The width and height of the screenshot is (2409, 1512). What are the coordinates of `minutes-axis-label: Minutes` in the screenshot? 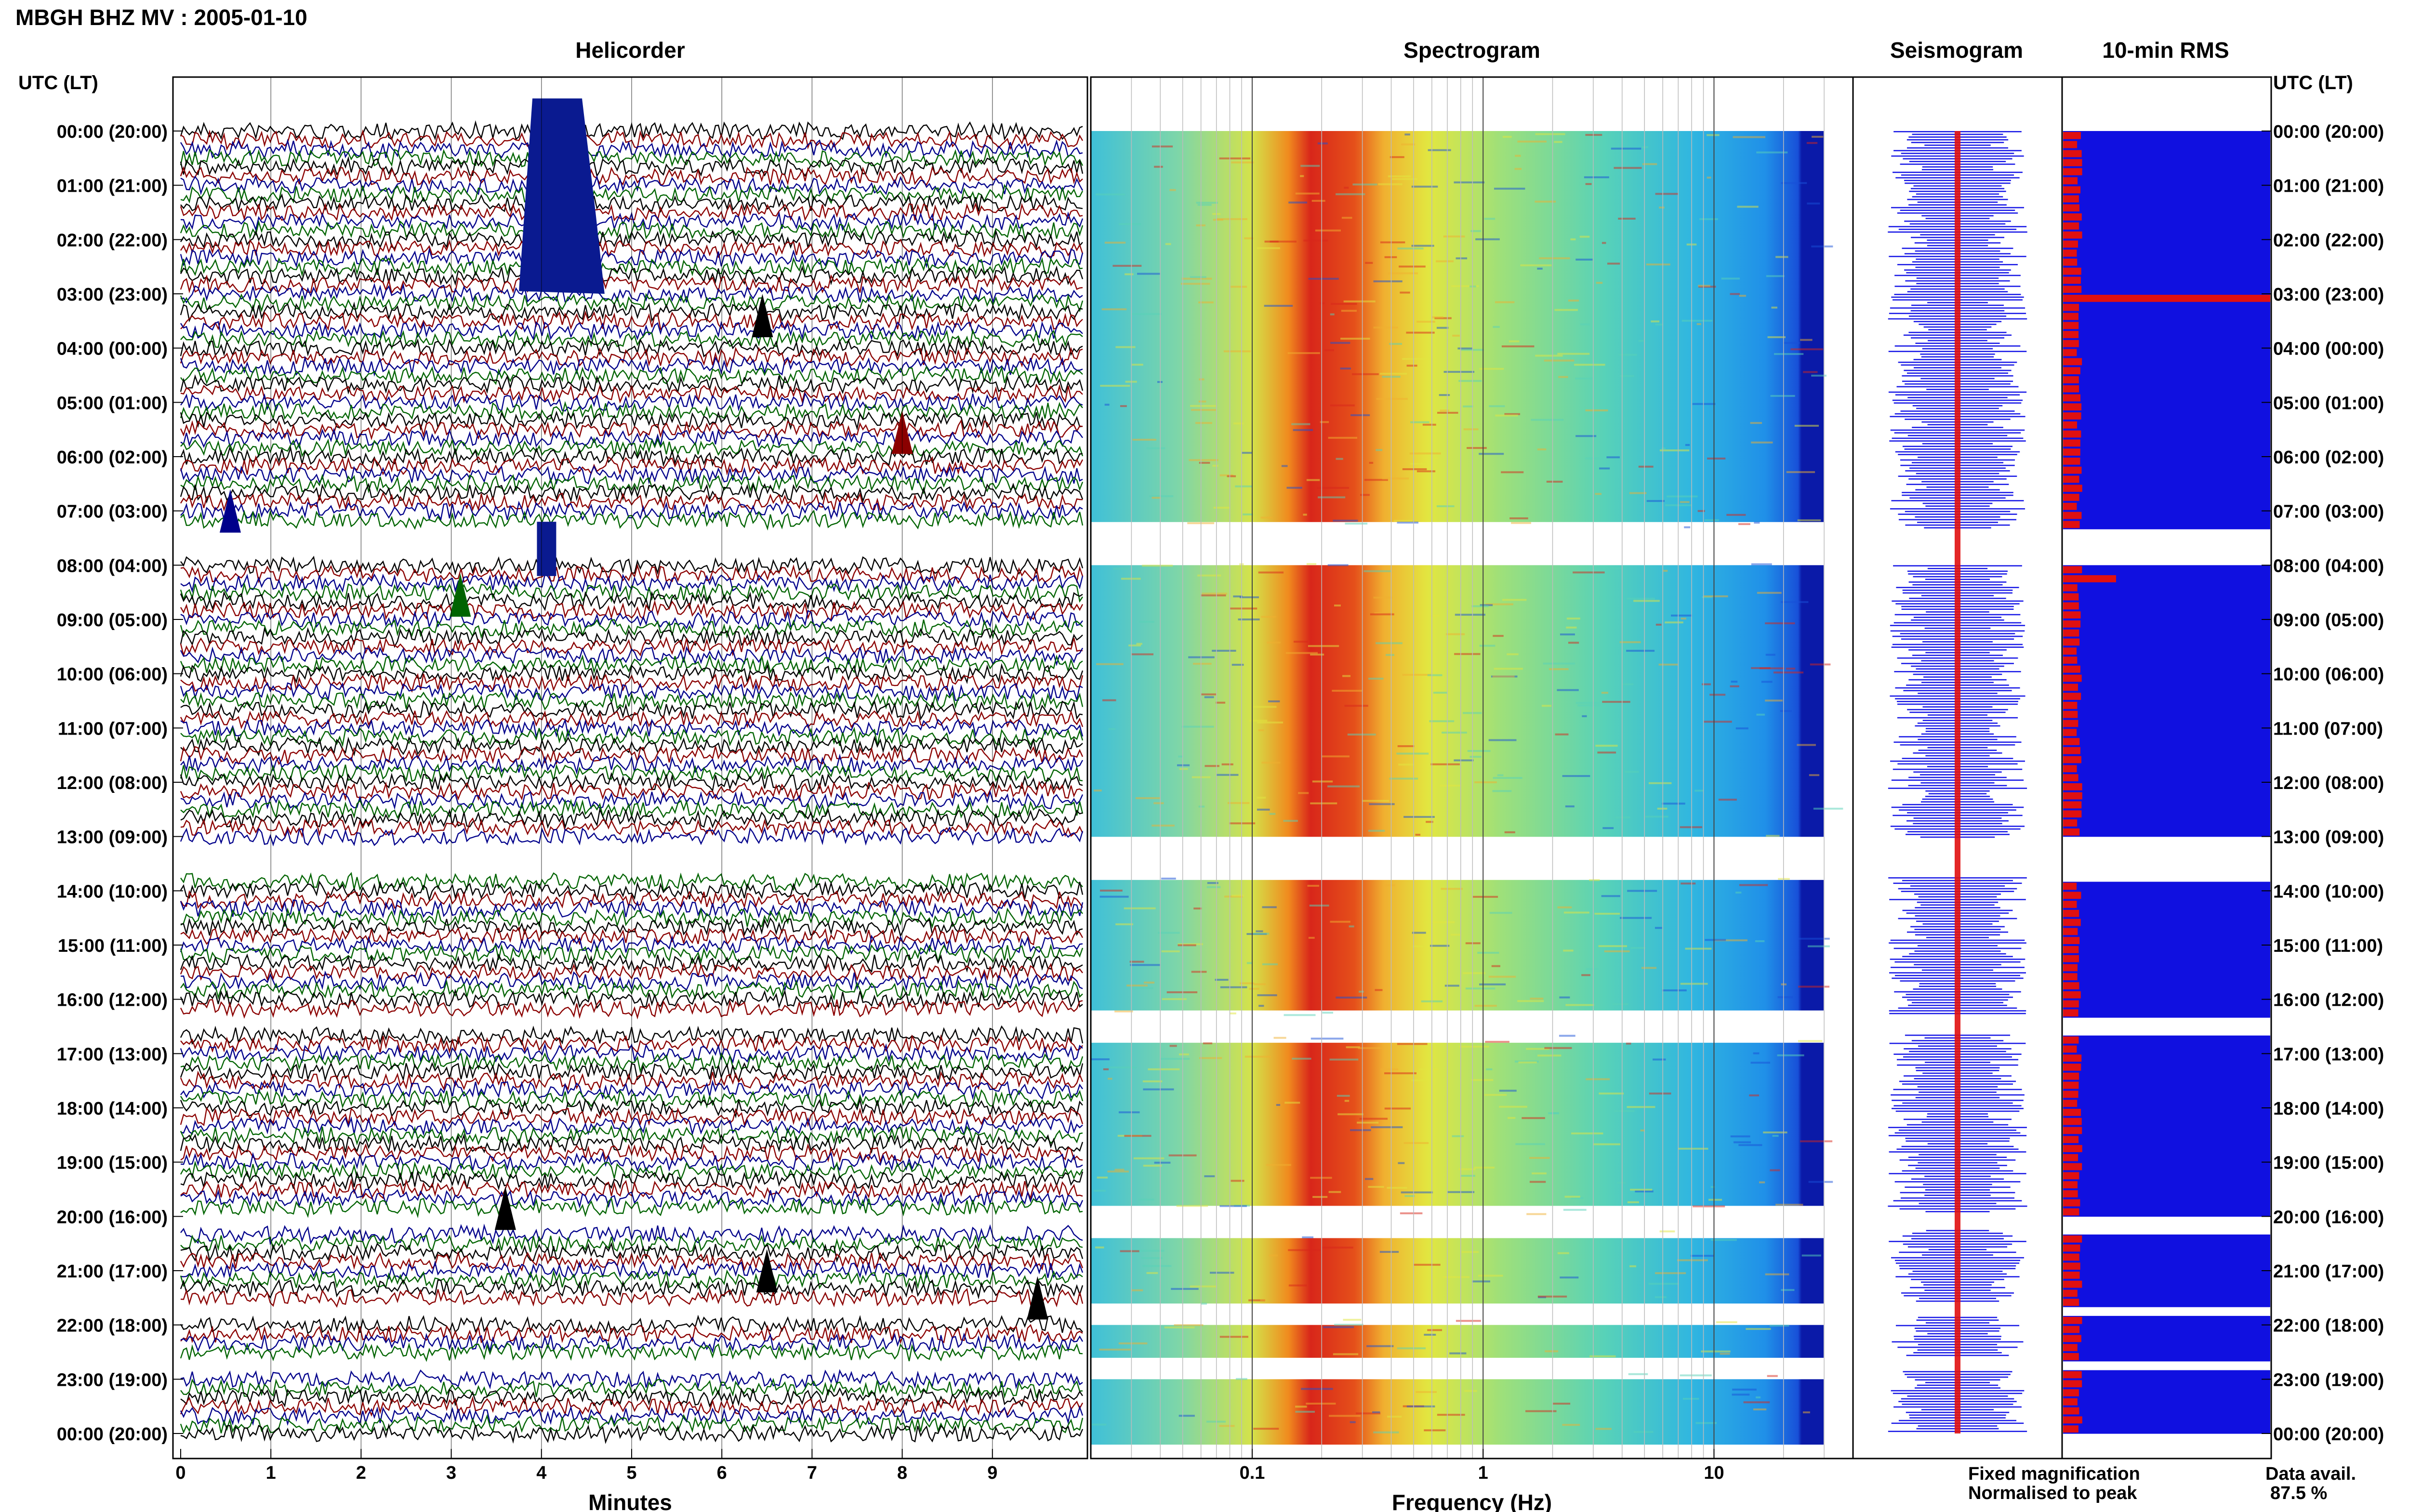 It's located at (630, 1501).